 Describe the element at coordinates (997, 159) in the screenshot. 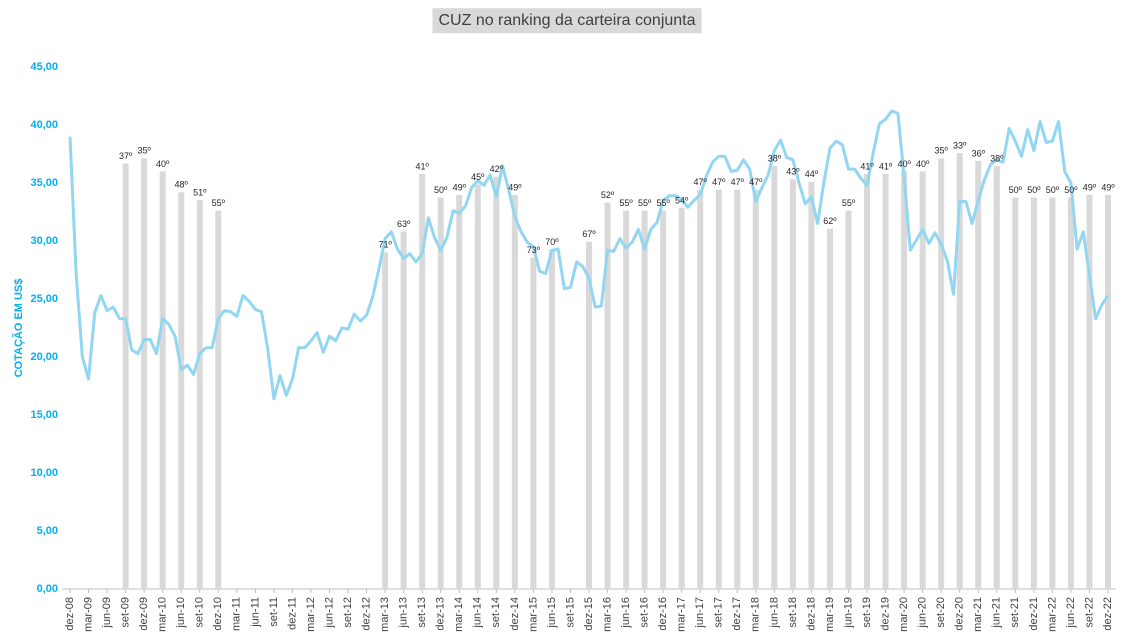

I see `value-label: 38º` at that location.